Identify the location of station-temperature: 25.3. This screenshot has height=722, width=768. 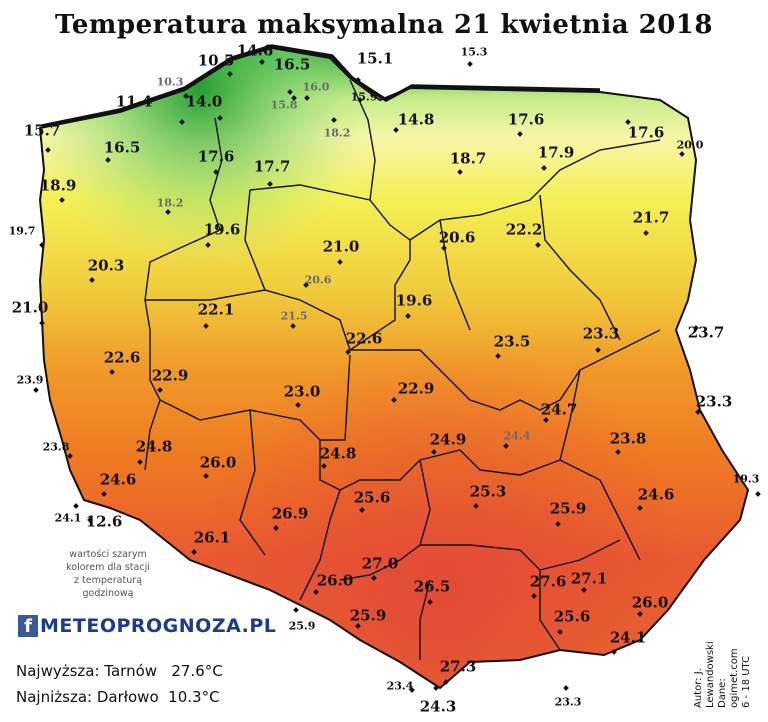
(488, 491).